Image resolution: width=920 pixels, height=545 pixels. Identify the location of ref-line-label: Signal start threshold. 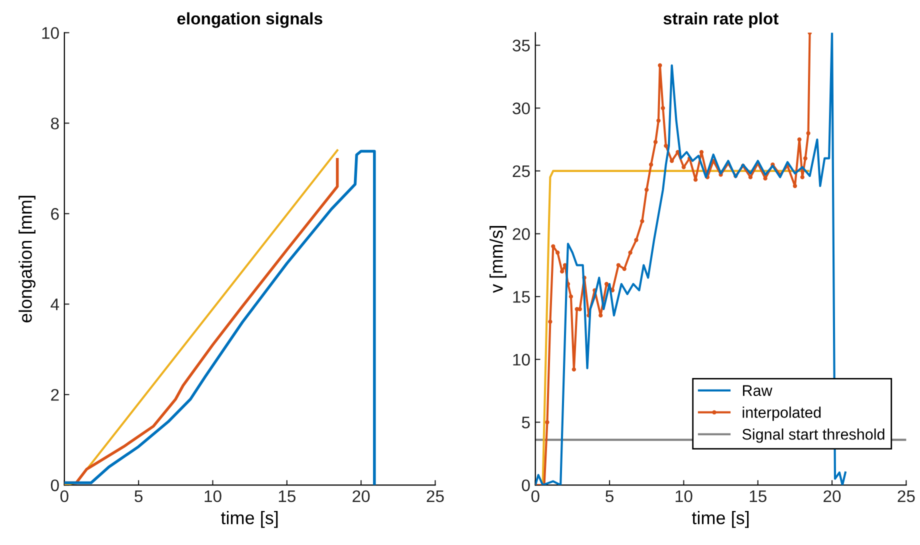
(813, 435).